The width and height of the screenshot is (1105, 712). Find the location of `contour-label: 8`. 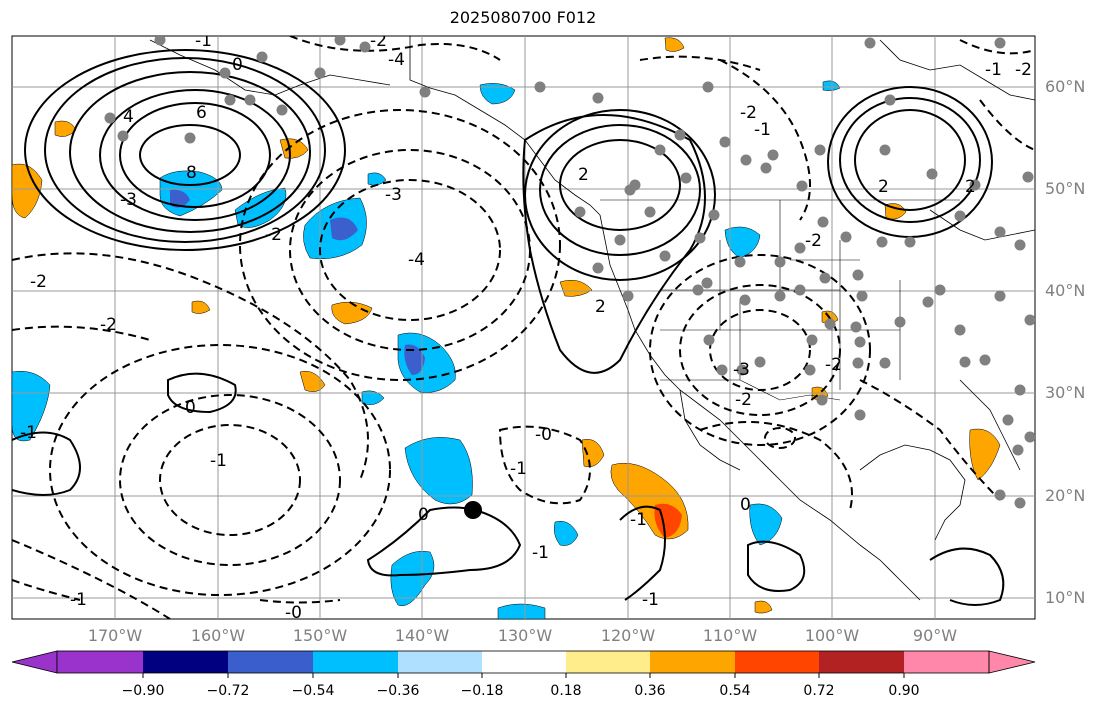

contour-label: 8 is located at coordinates (191, 173).